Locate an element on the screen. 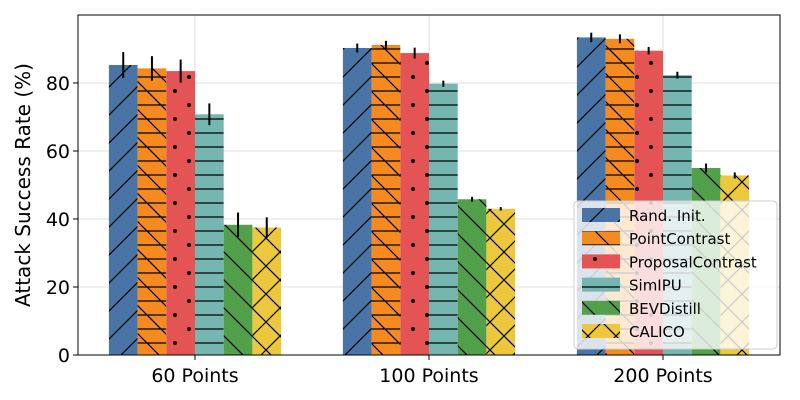 This screenshot has width=800, height=400. legend-swatch-calico is located at coordinates (601, 331).